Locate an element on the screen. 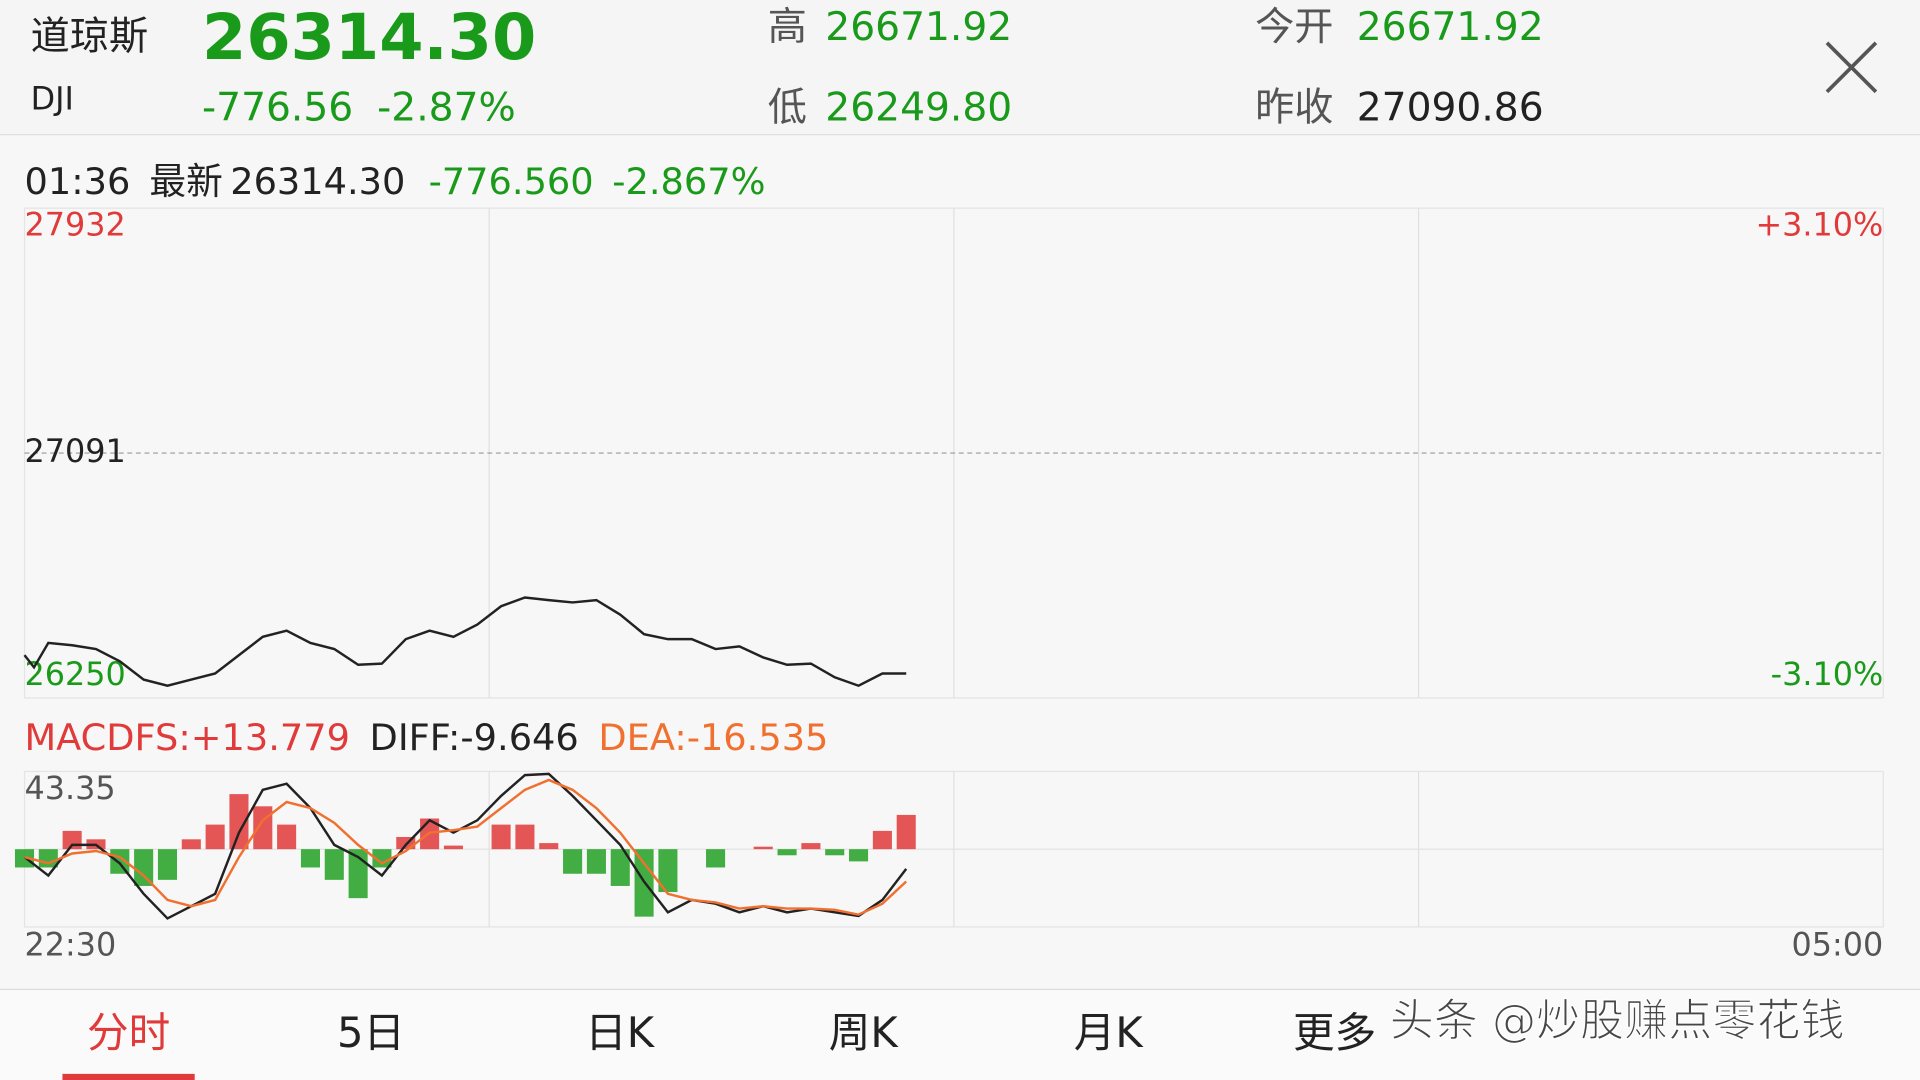 The image size is (1920, 1080). close-button is located at coordinates (1850, 67).